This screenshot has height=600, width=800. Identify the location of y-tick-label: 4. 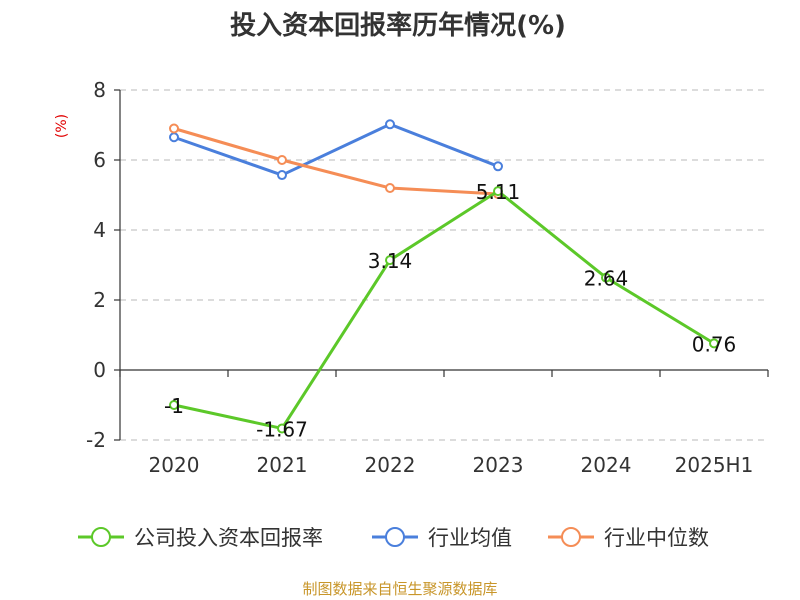
(99, 230).